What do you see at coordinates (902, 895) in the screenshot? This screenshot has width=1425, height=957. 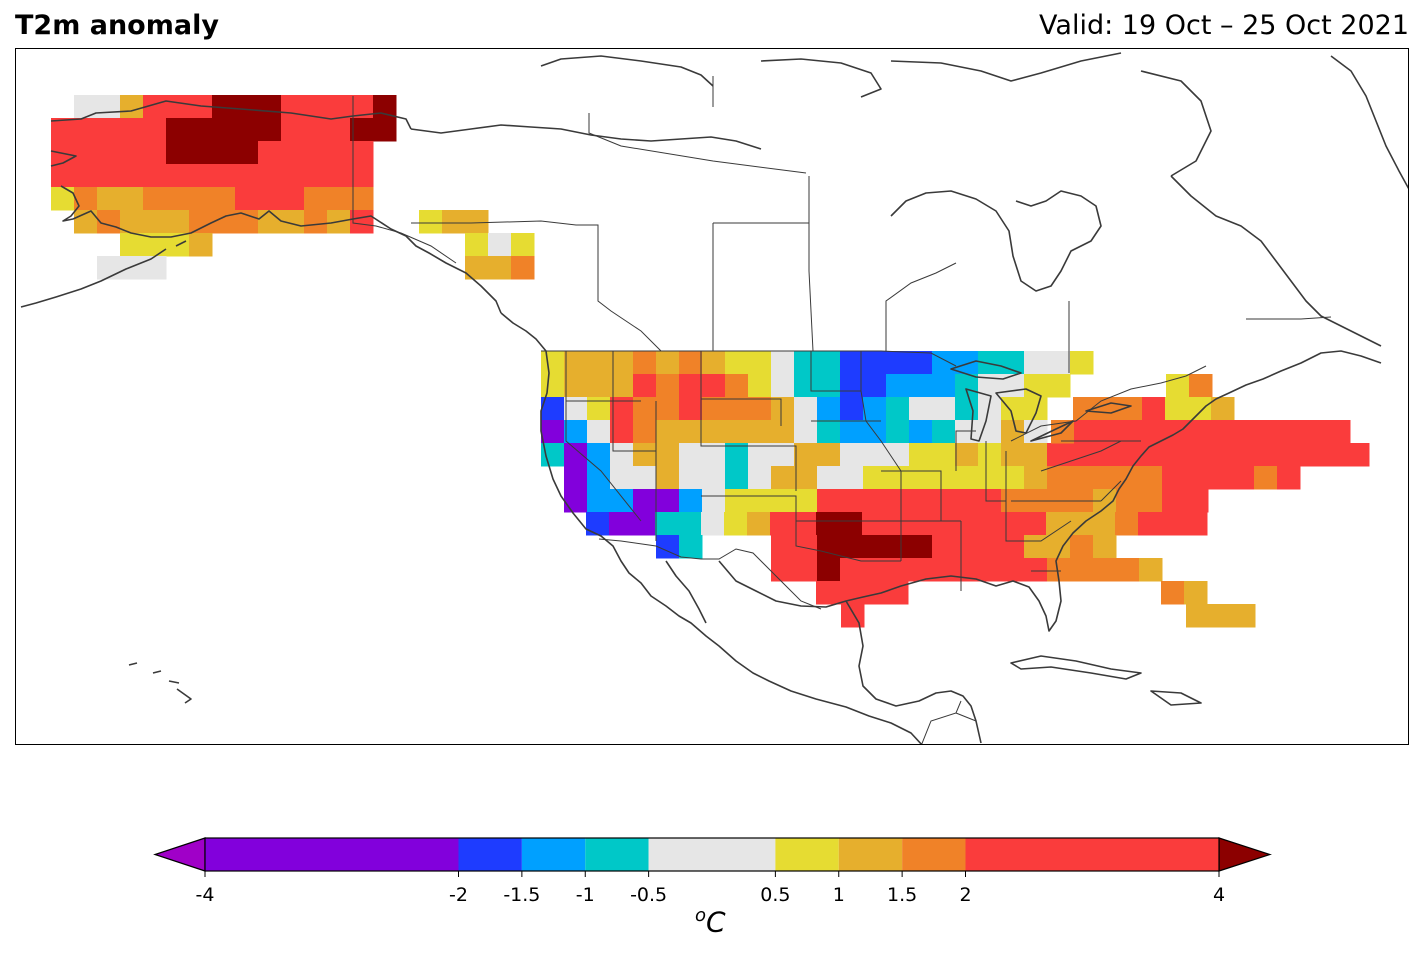 I see `colorbar-tick-label: 1.5` at bounding box center [902, 895].